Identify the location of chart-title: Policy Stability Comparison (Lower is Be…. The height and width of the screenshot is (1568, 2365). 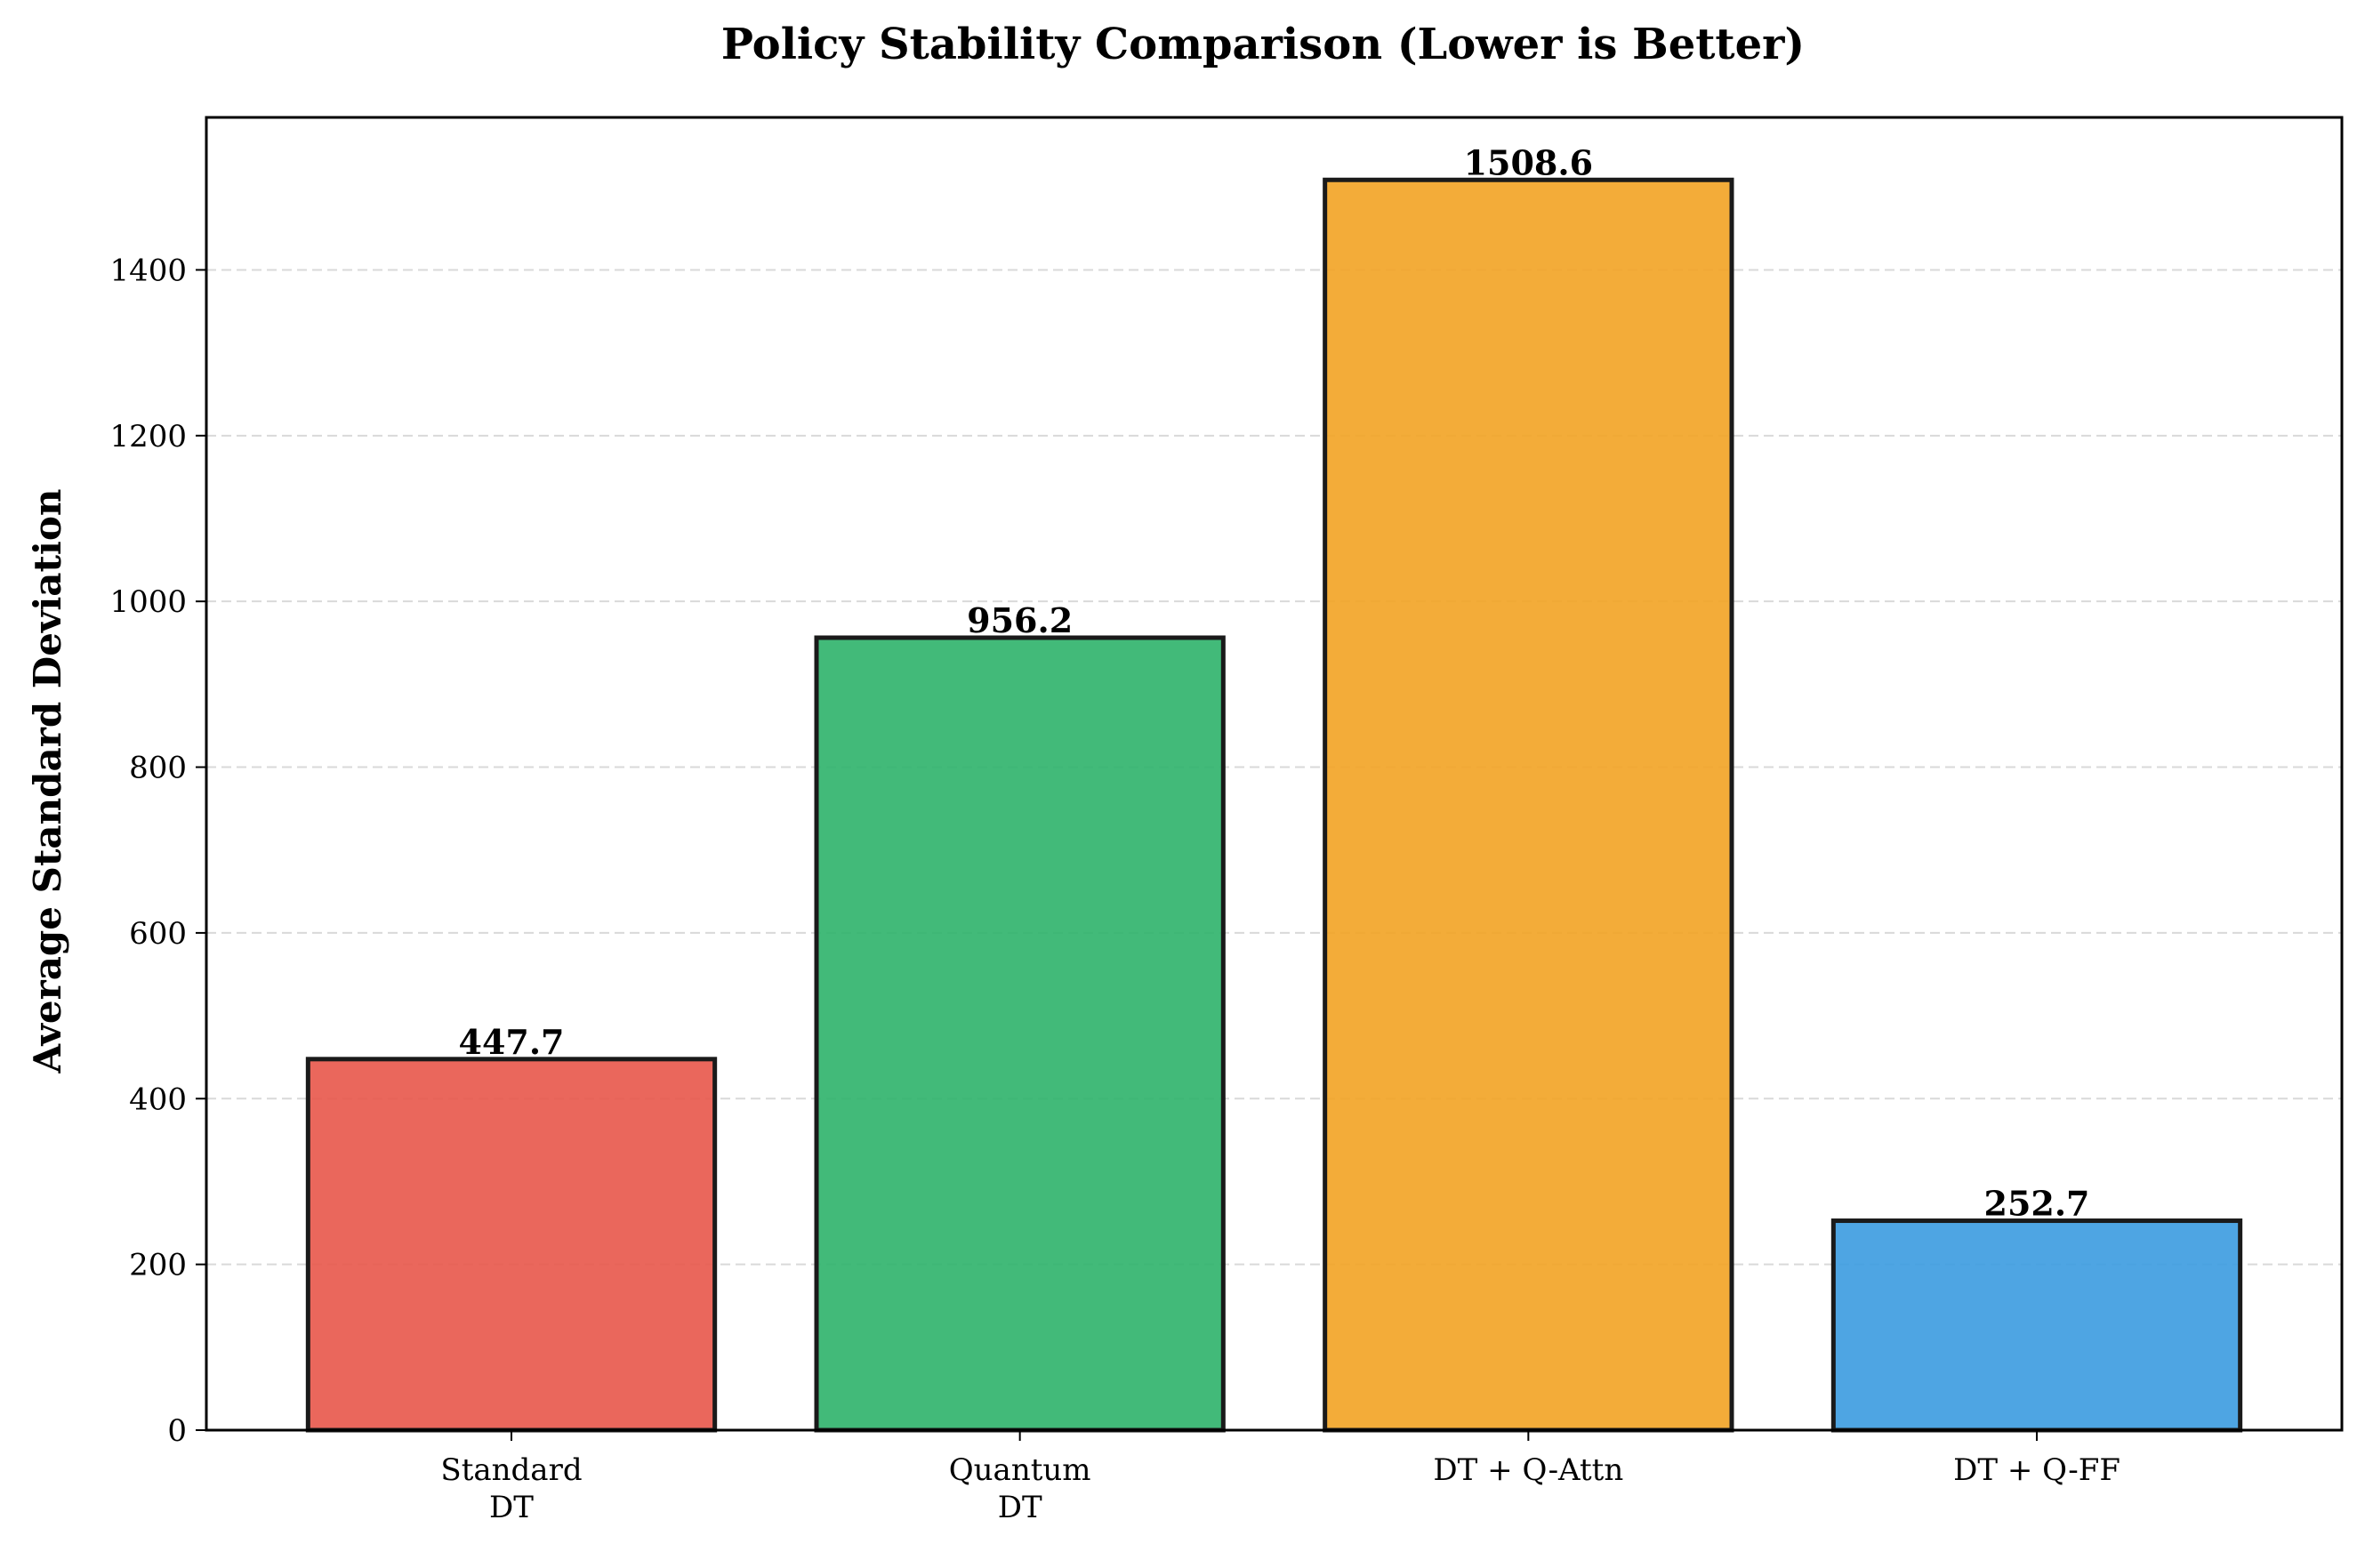
(1263, 44).